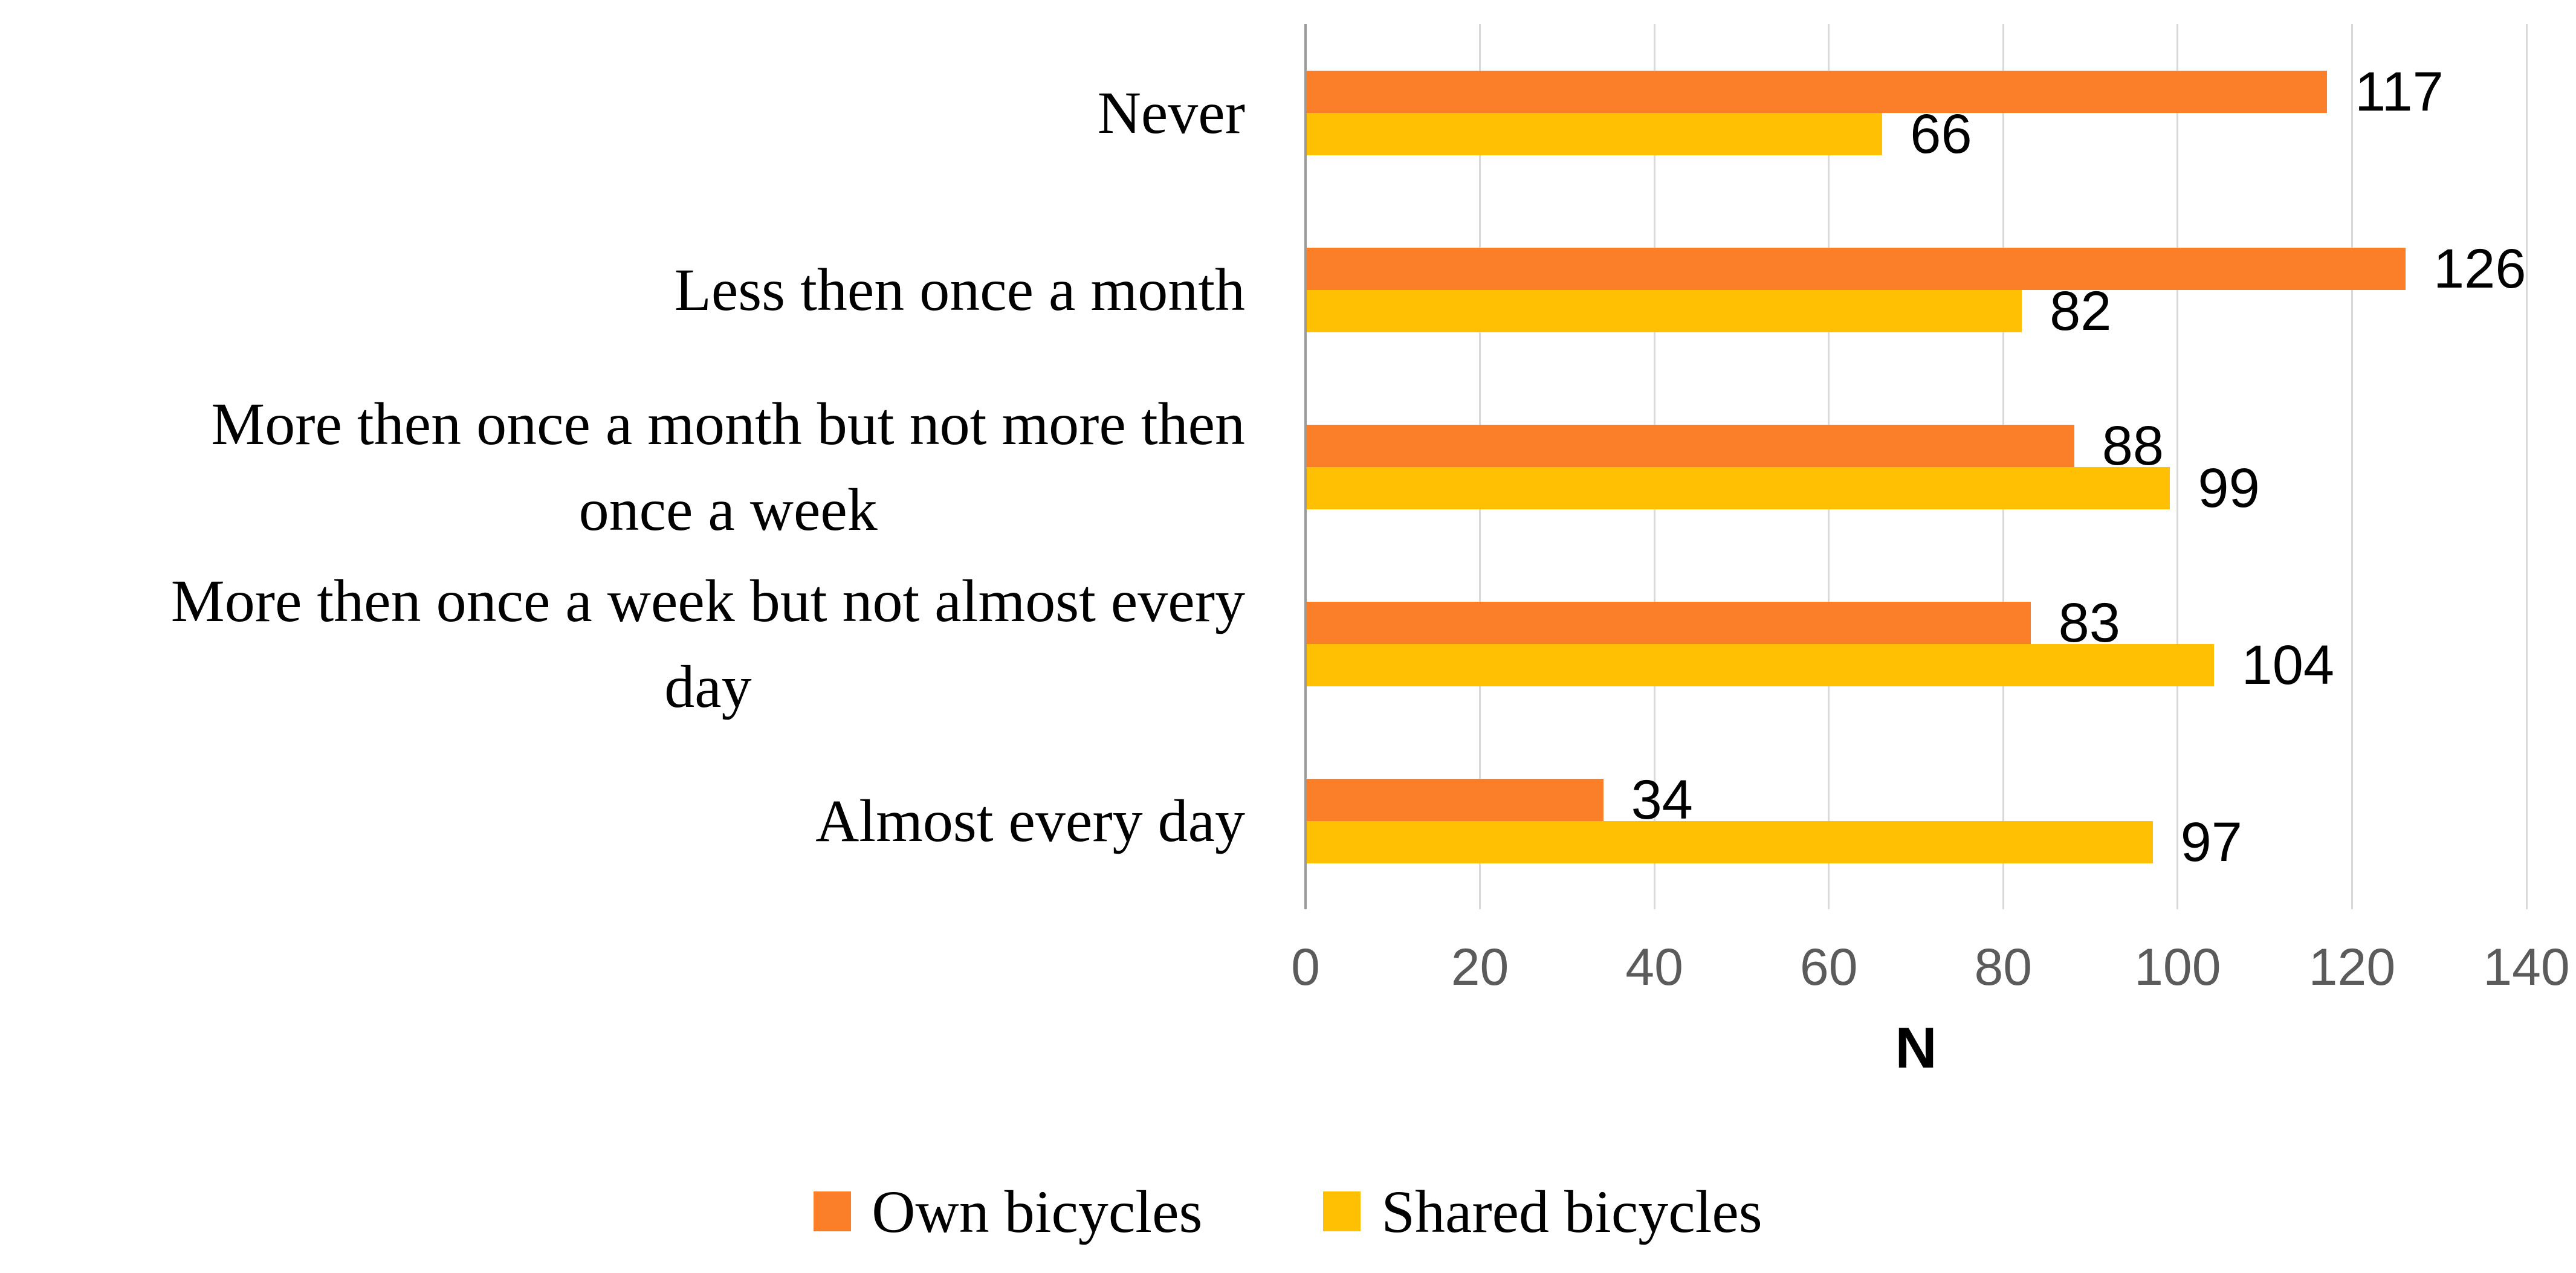 The height and width of the screenshot is (1273, 2576). I want to click on tick-label: 60, so click(1828, 967).